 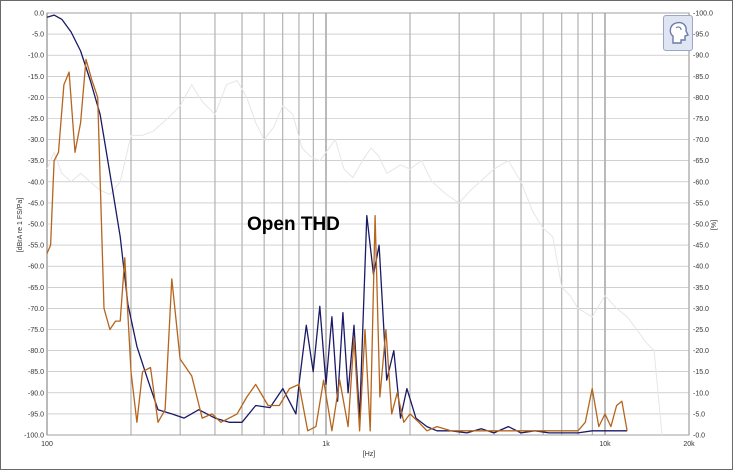 I want to click on y-tick-label-right: -100.0, so click(x=703, y=14).